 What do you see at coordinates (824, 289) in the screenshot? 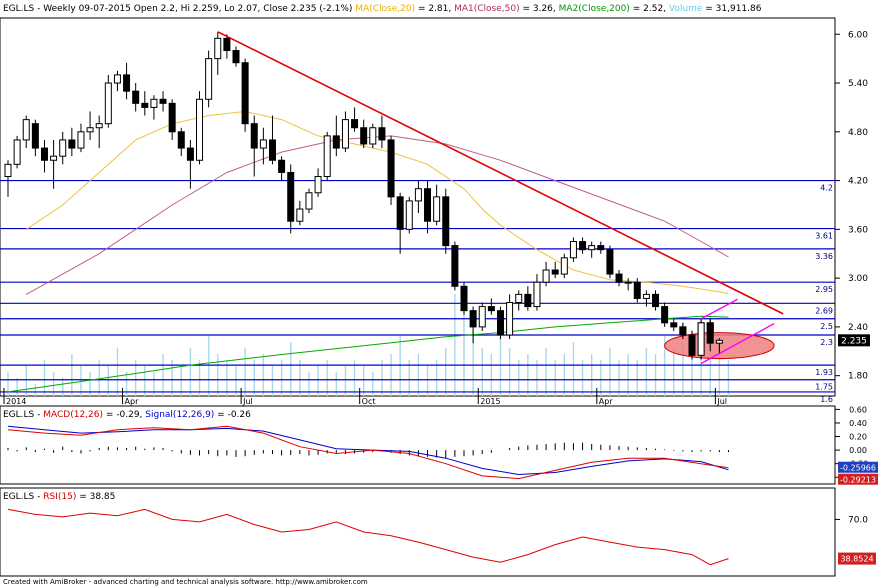
I see `level-label: 2.95` at bounding box center [824, 289].